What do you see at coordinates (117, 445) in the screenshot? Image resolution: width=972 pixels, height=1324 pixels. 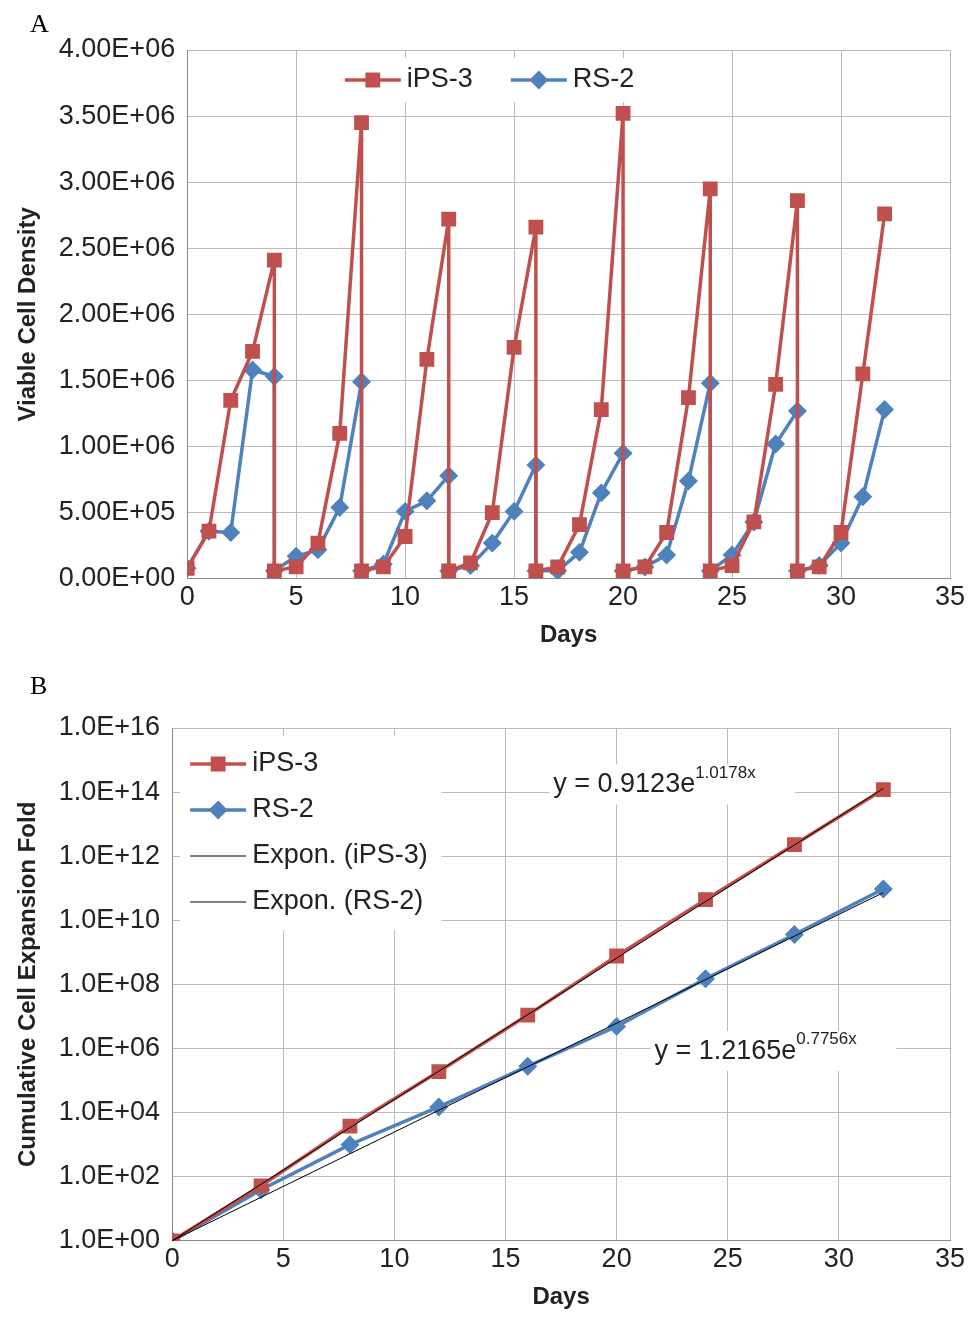 I see `y-tick-label: 1.00E+06` at bounding box center [117, 445].